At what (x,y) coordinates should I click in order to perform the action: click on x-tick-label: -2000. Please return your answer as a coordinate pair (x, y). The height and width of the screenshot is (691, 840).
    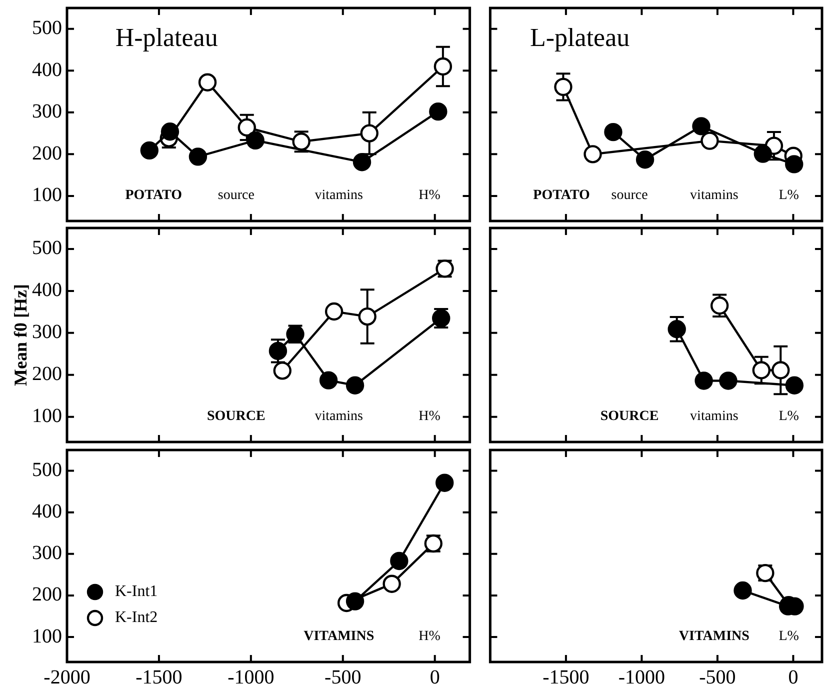
    Looking at the image, I should click on (67, 677).